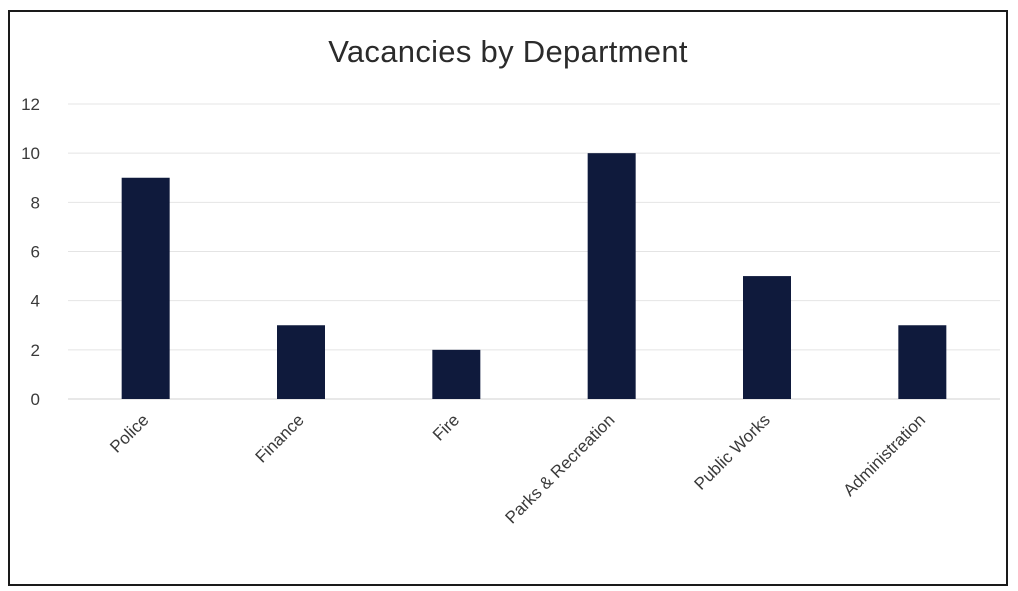 The height and width of the screenshot is (591, 1018). What do you see at coordinates (30, 104) in the screenshot?
I see `y-tick-label: 12` at bounding box center [30, 104].